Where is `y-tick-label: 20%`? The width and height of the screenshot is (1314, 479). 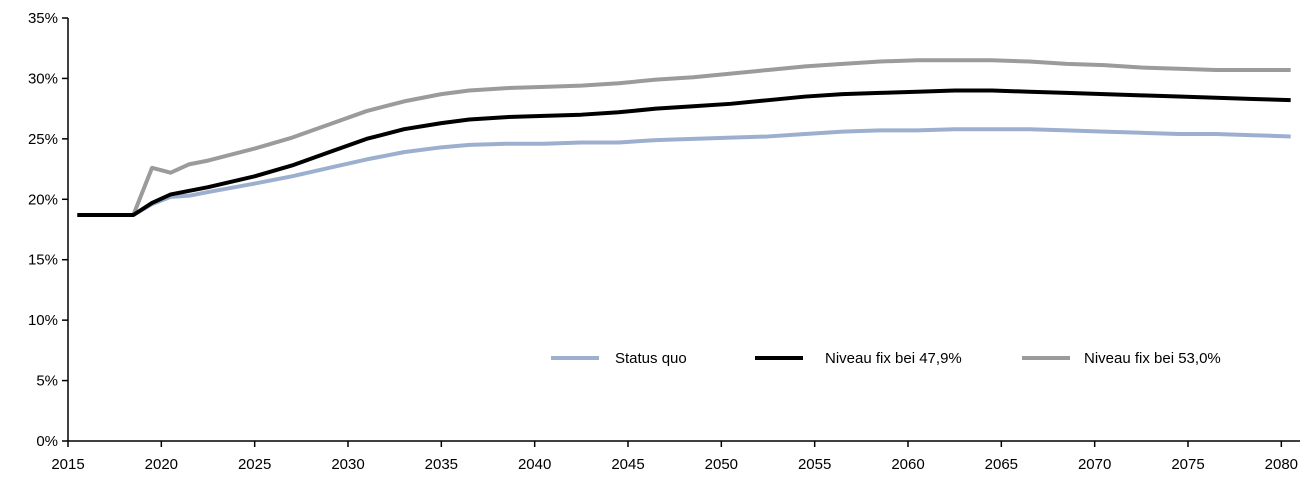
y-tick-label: 20% is located at coordinates (43, 199).